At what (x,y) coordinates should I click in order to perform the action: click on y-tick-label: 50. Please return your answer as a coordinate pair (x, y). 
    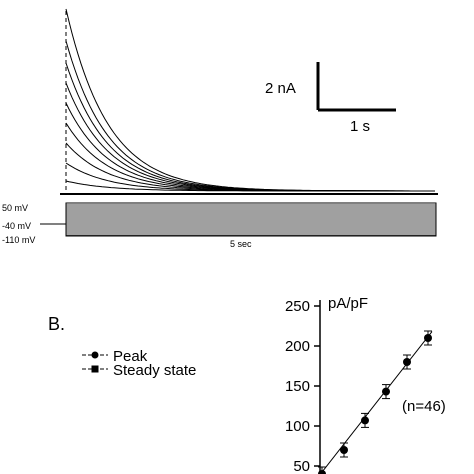
    Looking at the image, I should click on (301, 466).